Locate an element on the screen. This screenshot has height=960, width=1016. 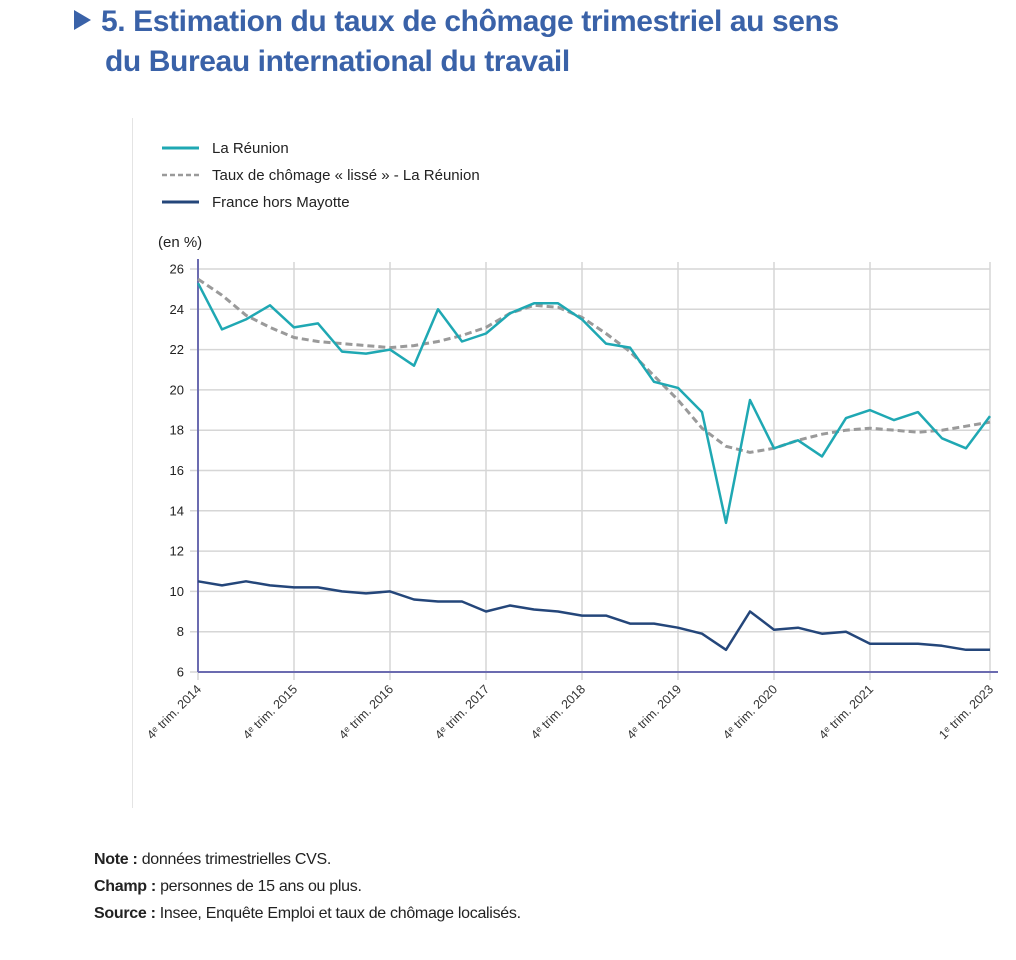
x-tick-label: 4ᵉ trim. 2015 is located at coordinates (270, 712).